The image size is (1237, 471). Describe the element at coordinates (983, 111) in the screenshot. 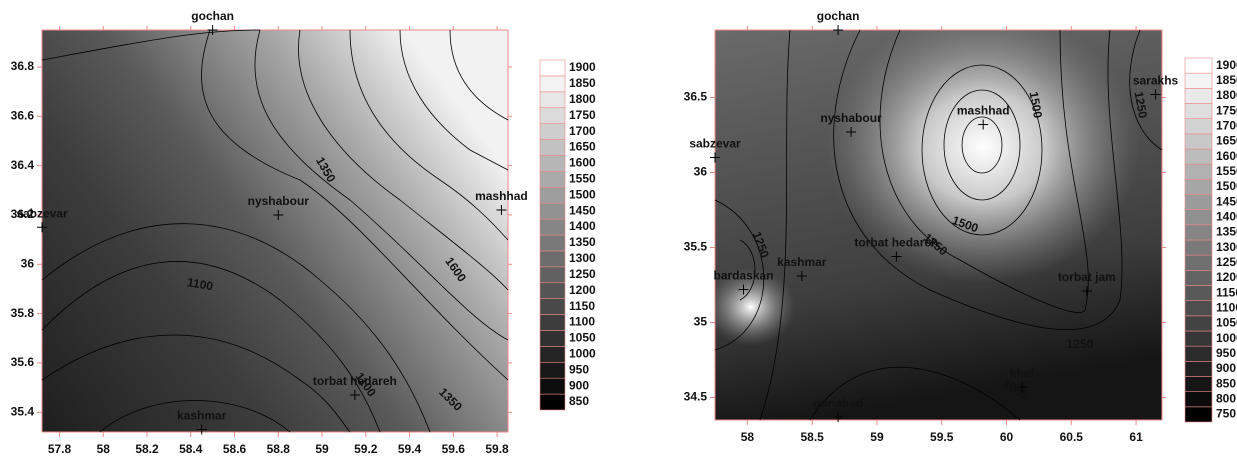

I see `station-label: mashhad` at that location.